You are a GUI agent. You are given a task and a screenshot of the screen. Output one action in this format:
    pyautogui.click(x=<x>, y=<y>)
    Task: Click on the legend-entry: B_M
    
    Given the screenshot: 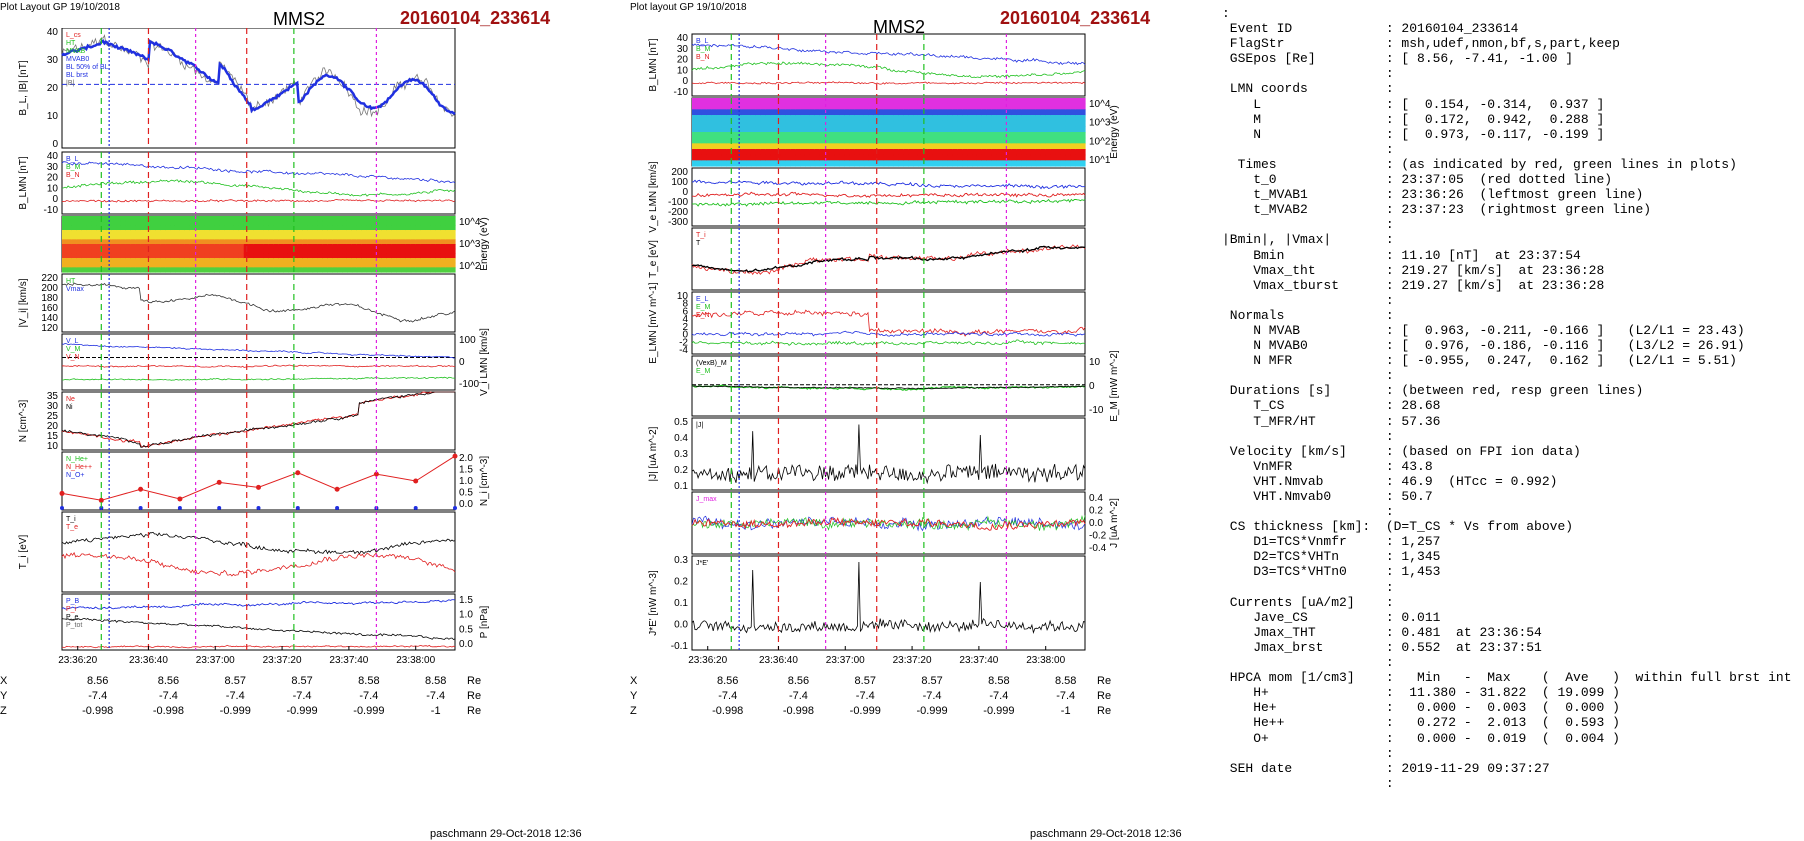 What is the action you would take?
    pyautogui.click(x=703, y=49)
    